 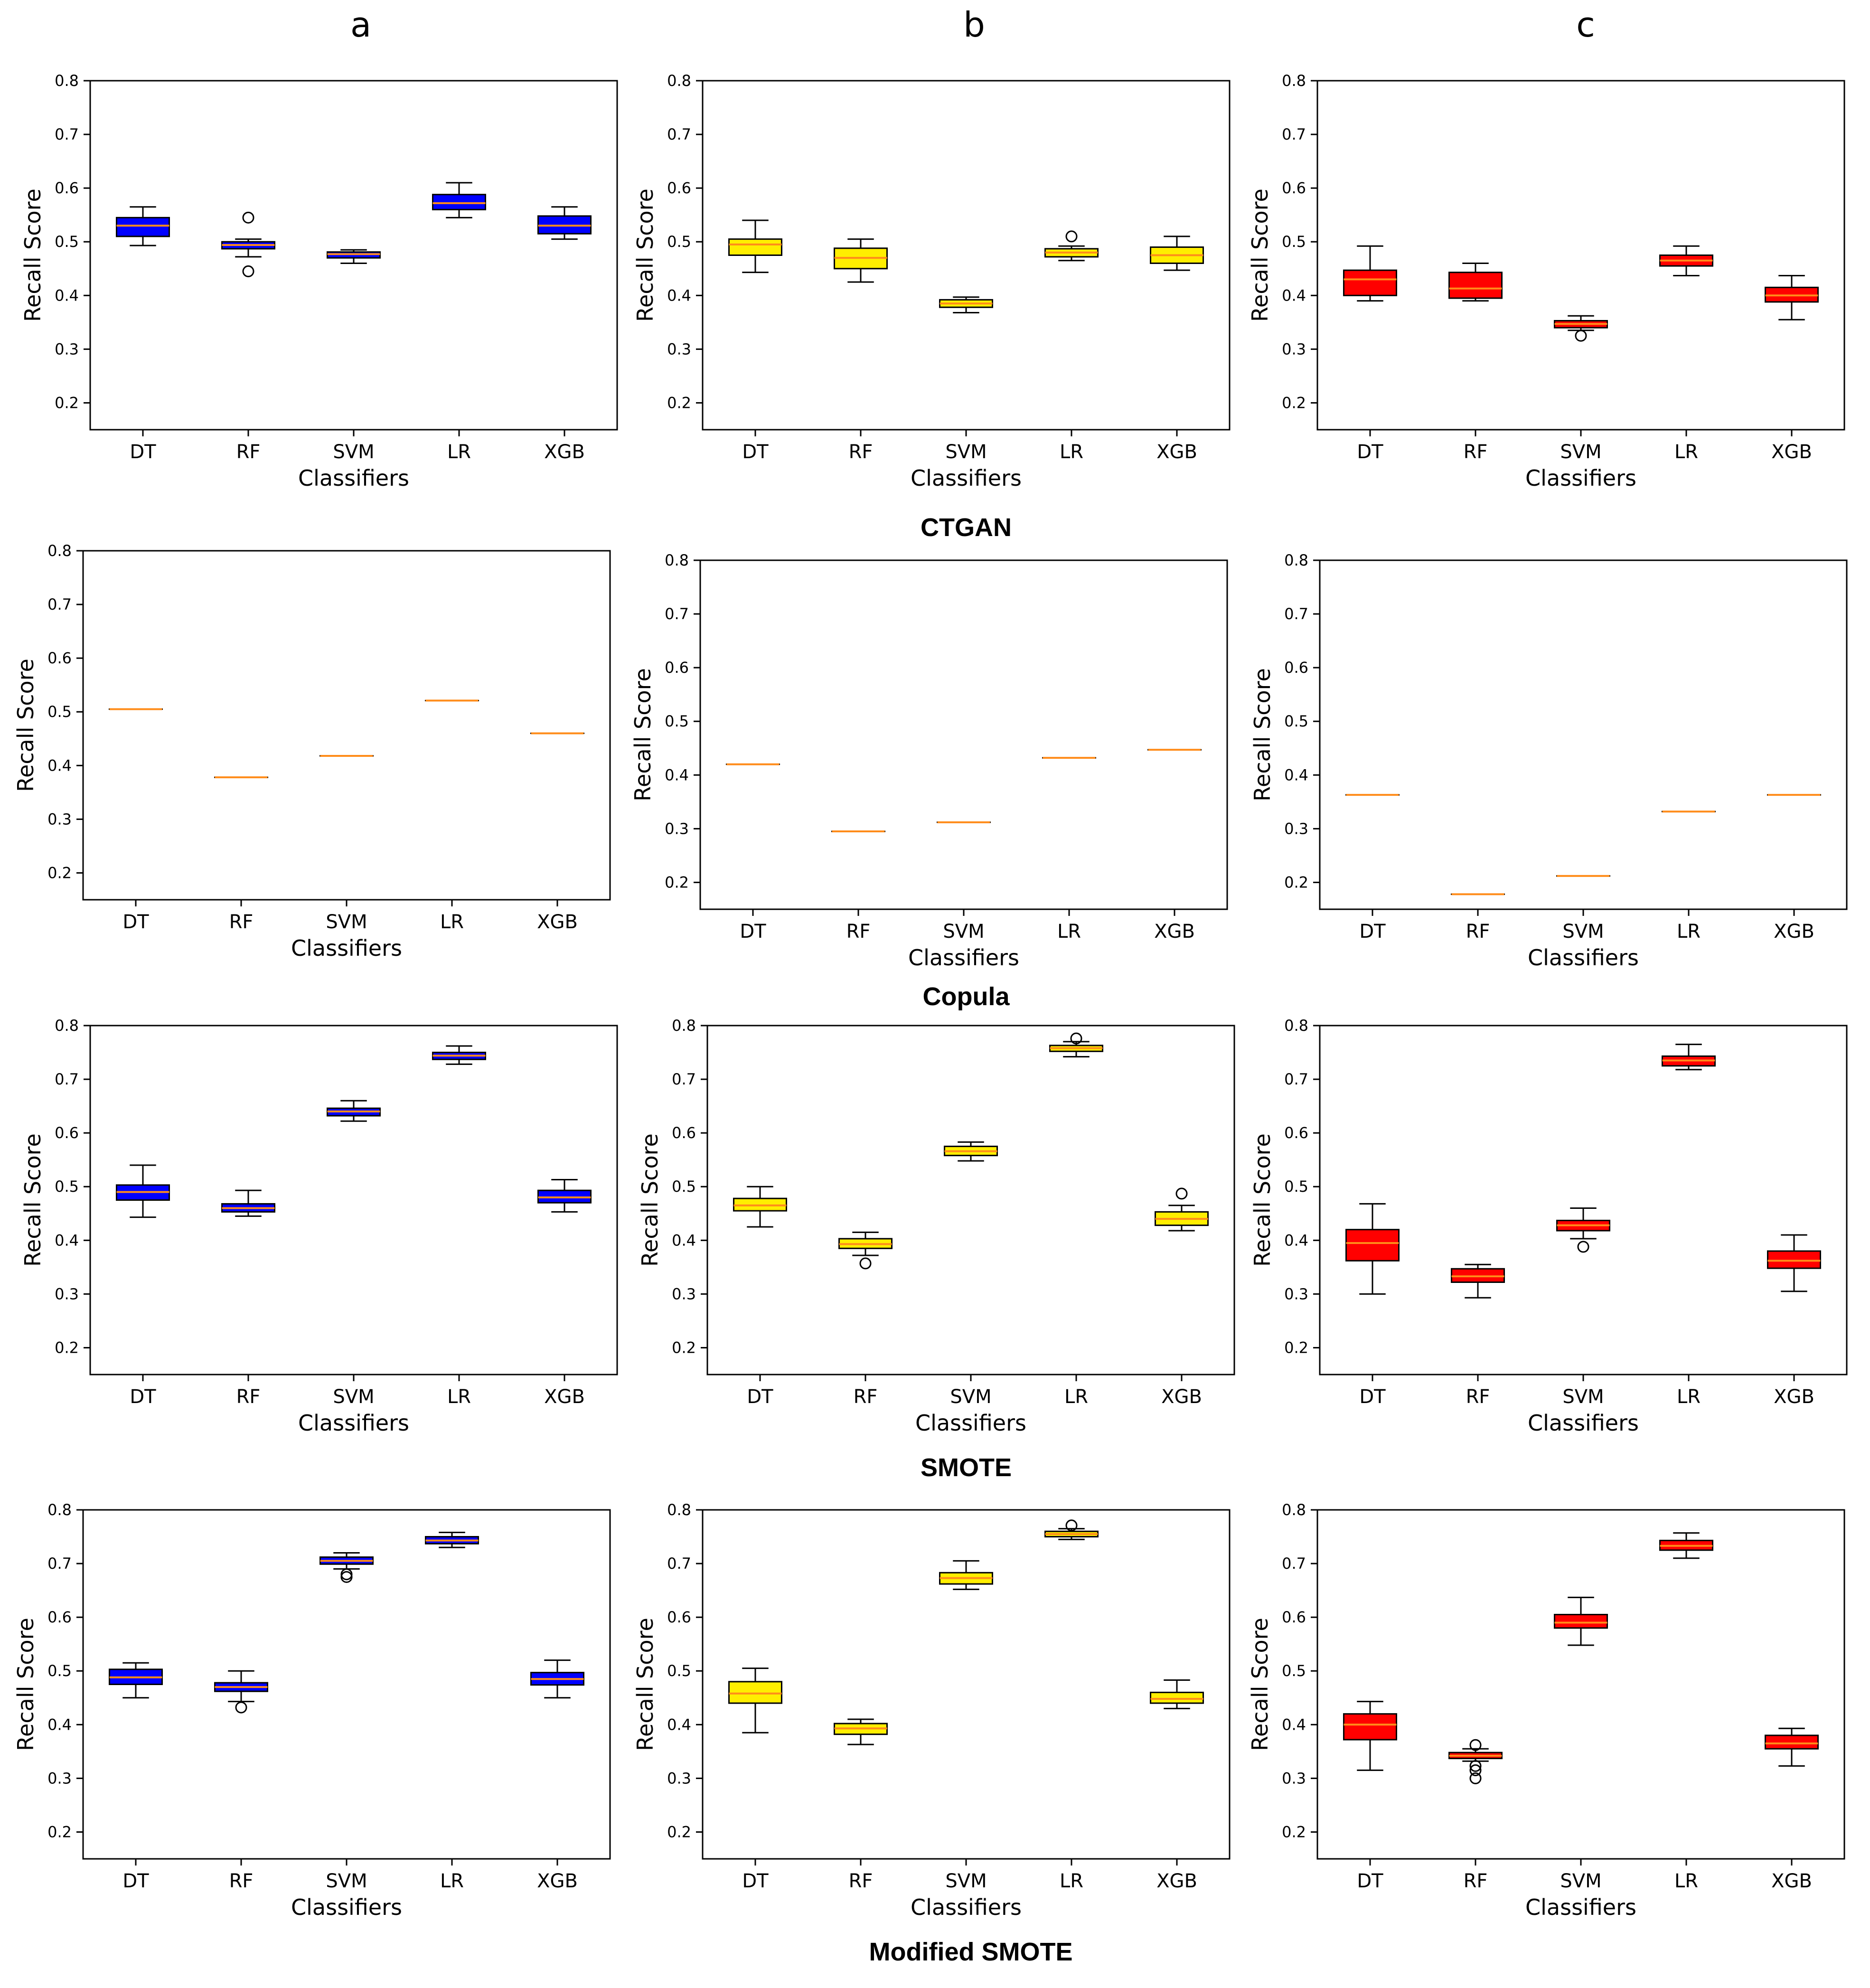 I want to click on y-tick-label: 0.8, so click(x=679, y=81).